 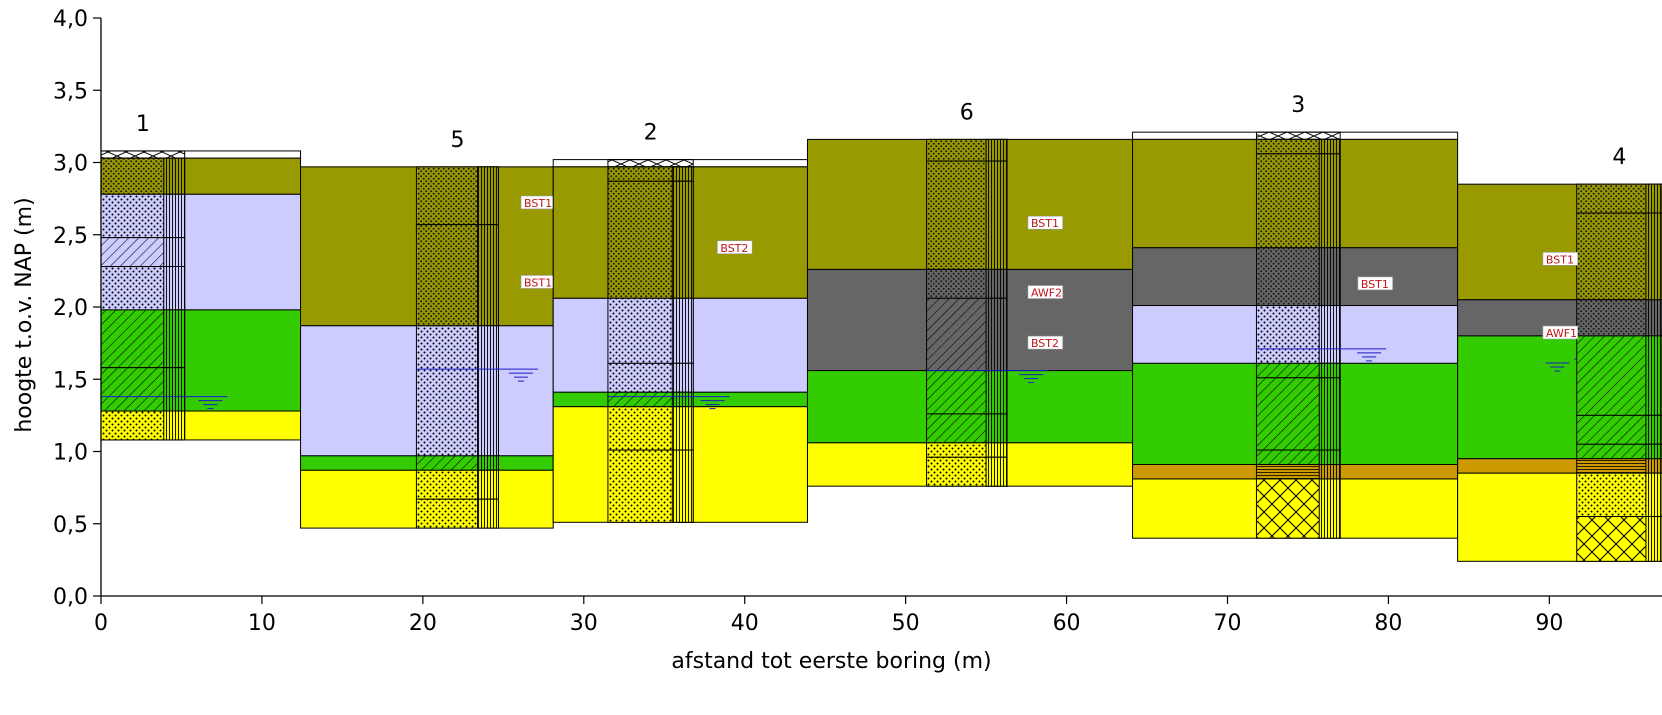 What do you see at coordinates (1295, 316) in the screenshot?
I see `borehole-3: 3 BST1` at bounding box center [1295, 316].